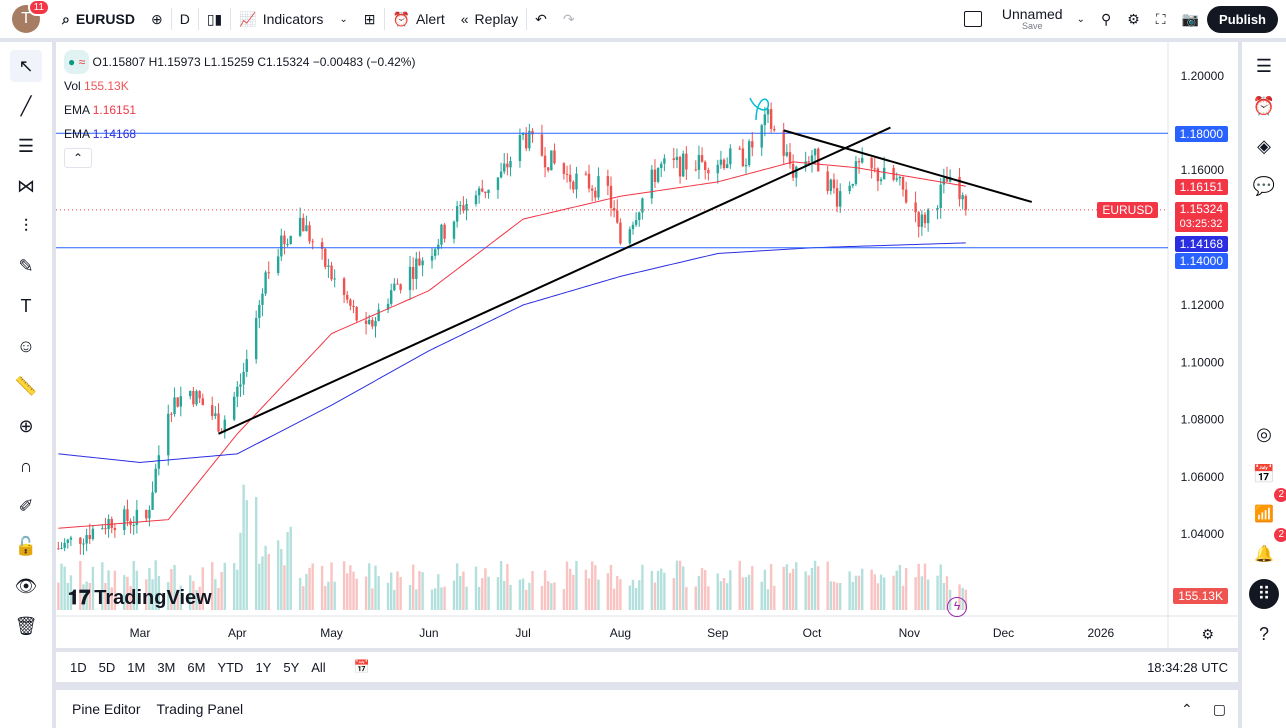 Image resolution: width=1286 pixels, height=728 pixels. Describe the element at coordinates (26, 226) in the screenshot. I see `forecast-tool: ⫶` at that location.